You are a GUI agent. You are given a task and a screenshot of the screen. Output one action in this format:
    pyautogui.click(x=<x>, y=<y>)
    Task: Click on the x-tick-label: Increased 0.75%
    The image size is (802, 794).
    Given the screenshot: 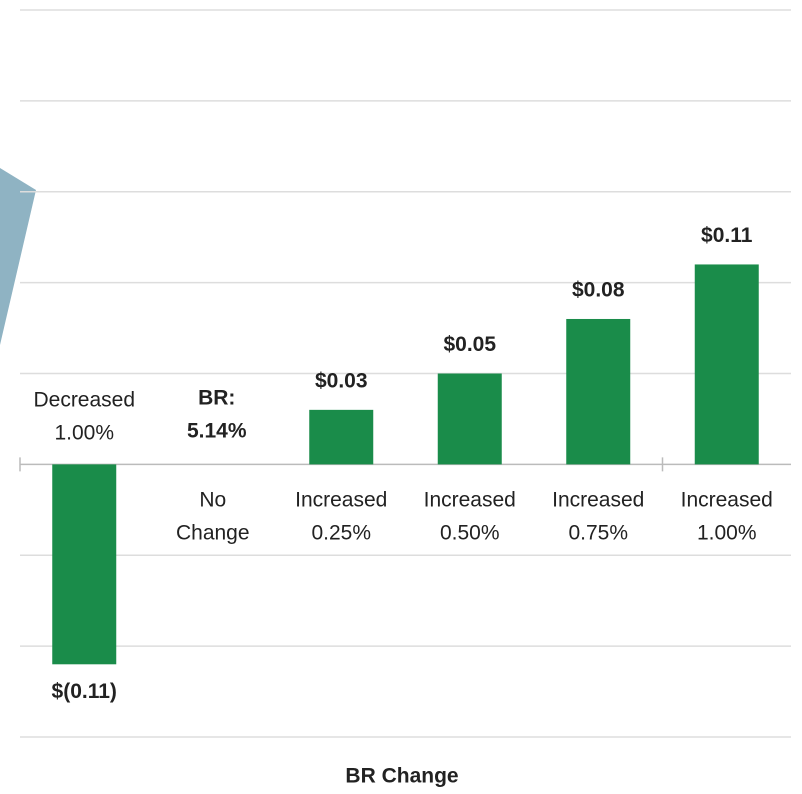 What is the action you would take?
    pyautogui.click(x=598, y=516)
    